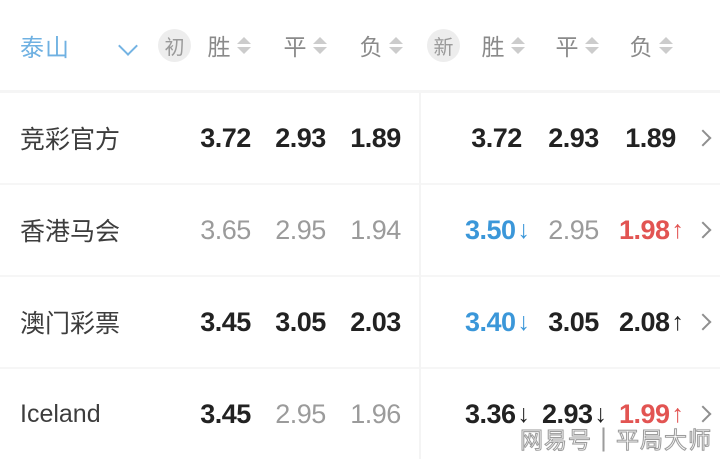  Describe the element at coordinates (375, 321) in the screenshot. I see `initial-lose-odds: 2.03` at that location.